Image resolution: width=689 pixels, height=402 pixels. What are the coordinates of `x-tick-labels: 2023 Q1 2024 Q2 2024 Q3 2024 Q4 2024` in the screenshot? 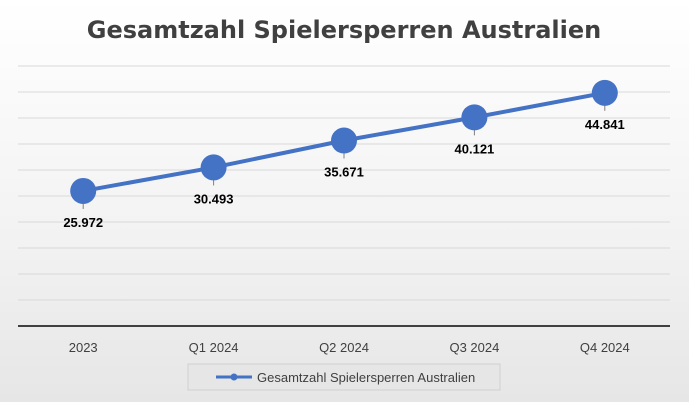 It's located at (349, 347).